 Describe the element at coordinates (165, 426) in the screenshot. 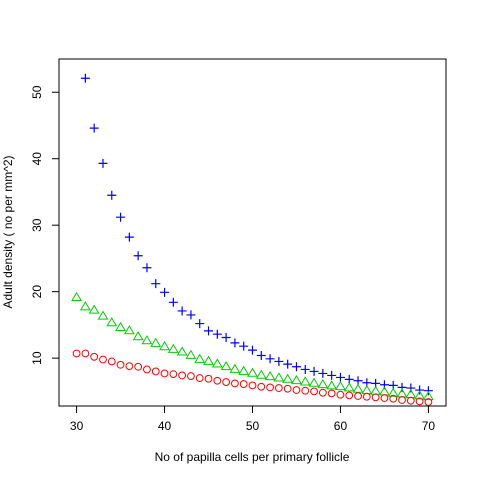

I see `x-tick-label: 40` at that location.